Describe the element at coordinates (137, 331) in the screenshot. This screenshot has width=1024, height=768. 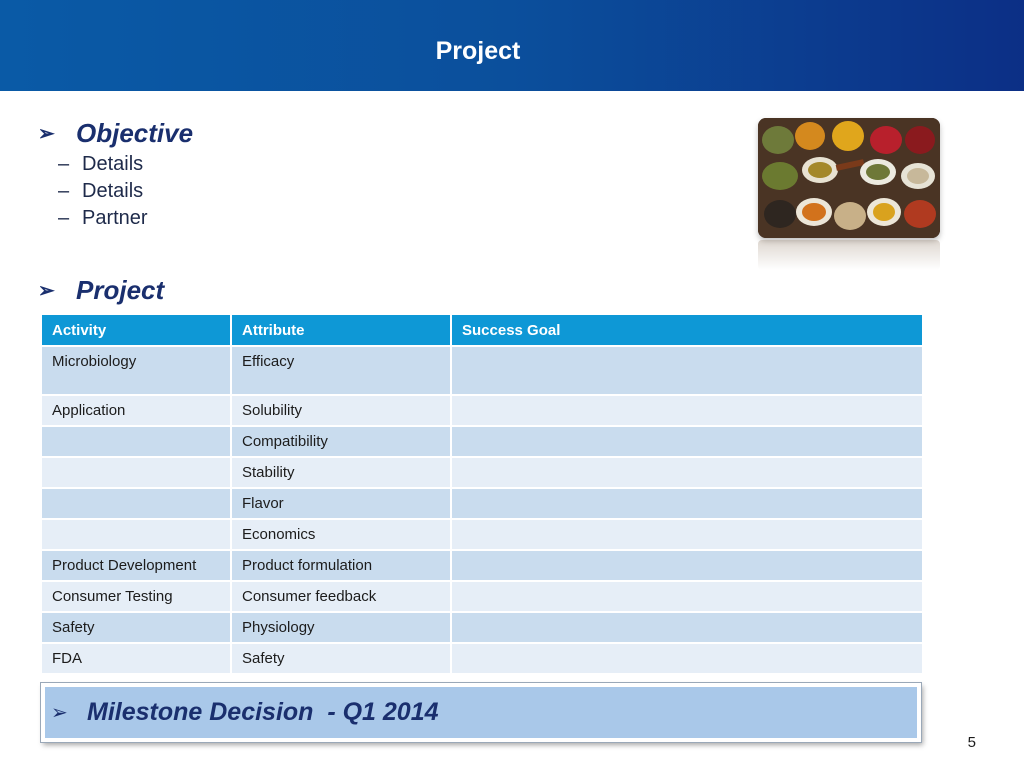
I see `column-header-activity: Activity` at that location.